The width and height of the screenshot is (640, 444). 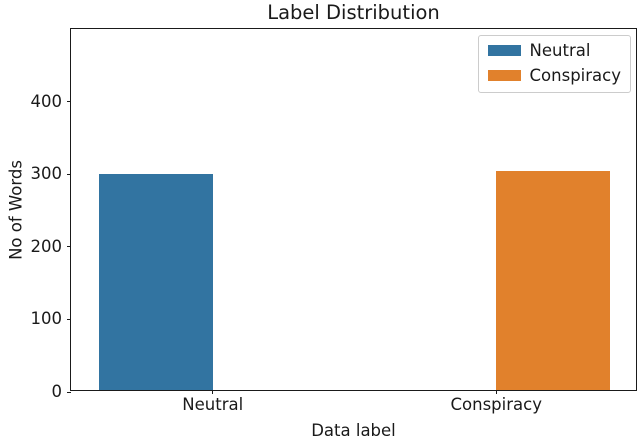 What do you see at coordinates (554, 64) in the screenshot?
I see `legend: Neutral Conspiracy` at bounding box center [554, 64].